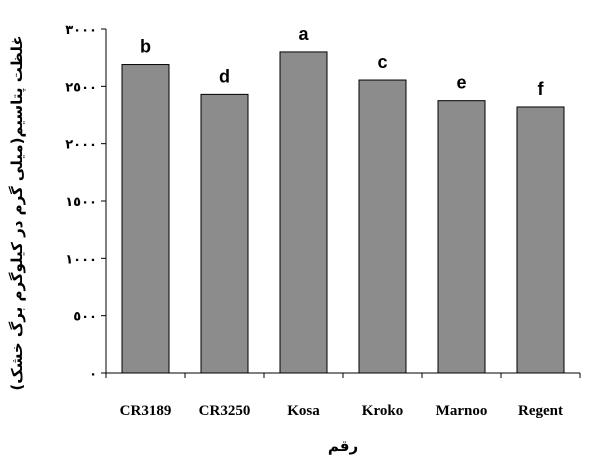 The height and width of the screenshot is (464, 605). Describe the element at coordinates (225, 411) in the screenshot. I see `category-label: CR3250` at that location.